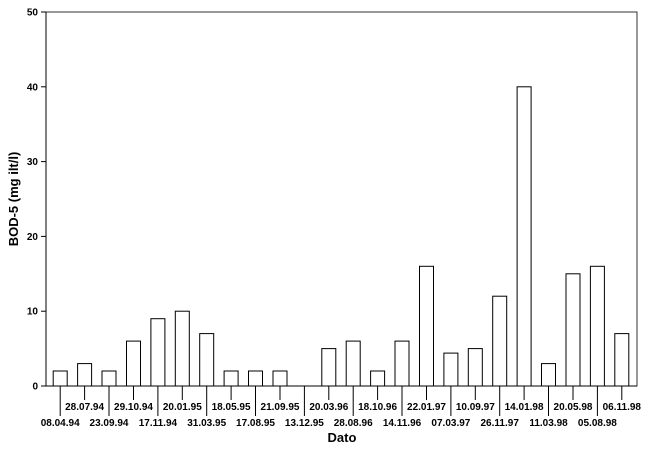 The width and height of the screenshot is (650, 449). I want to click on x-tick-label-22: 05.08.98, so click(597, 423).